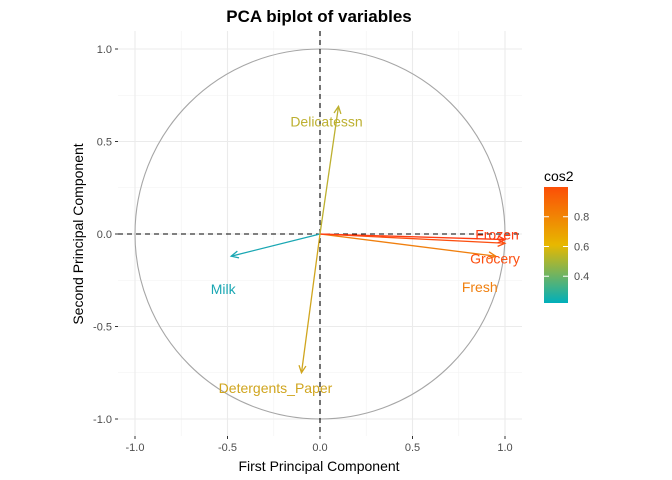  What do you see at coordinates (492, 255) in the screenshot?
I see `arrowhead-fresh` at bounding box center [492, 255].